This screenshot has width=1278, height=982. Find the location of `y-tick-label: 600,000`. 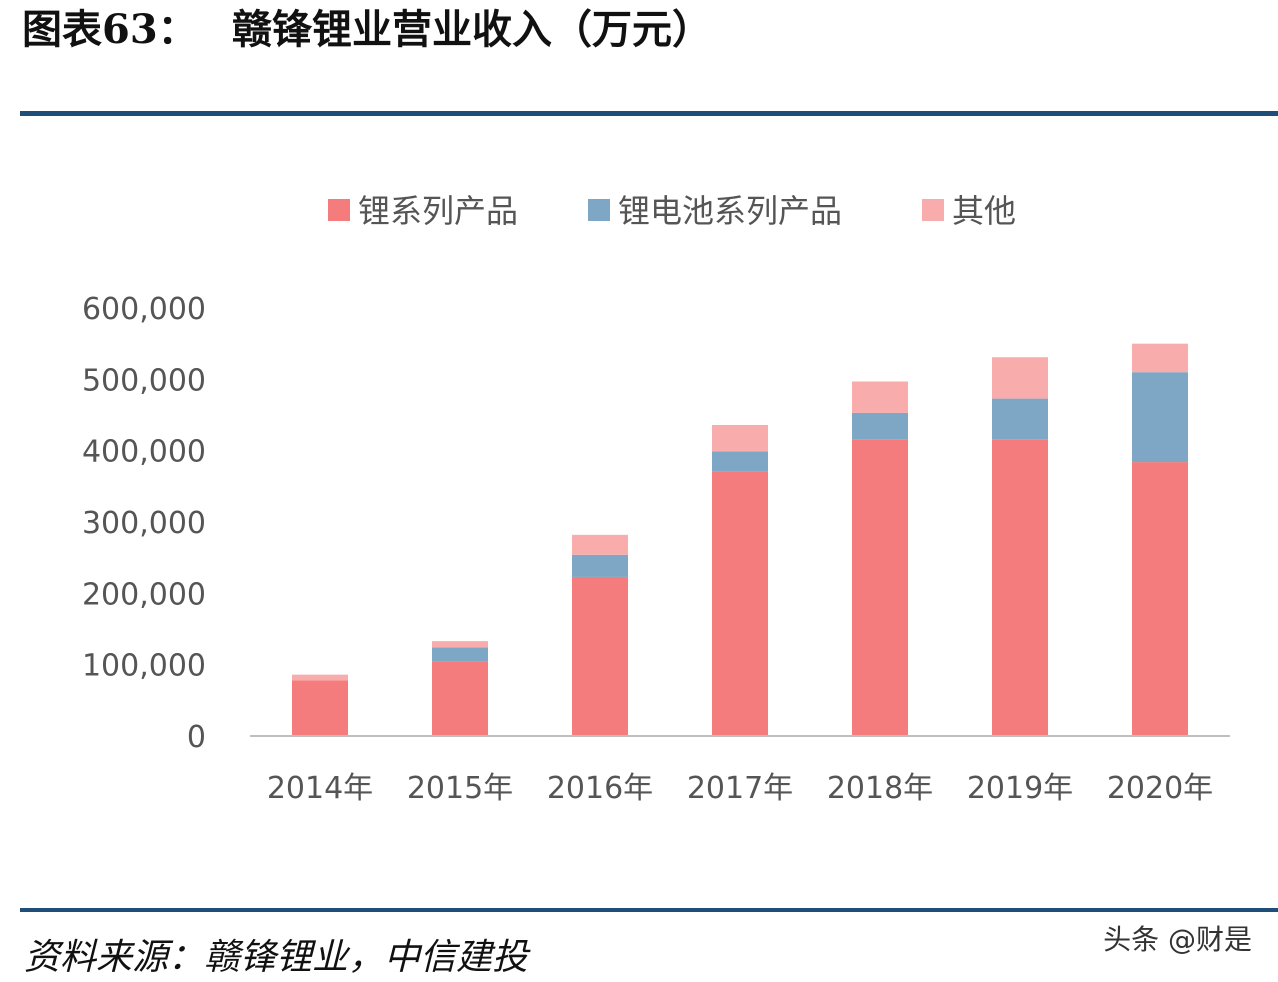

y-tick-label: 600,000 is located at coordinates (144, 309).